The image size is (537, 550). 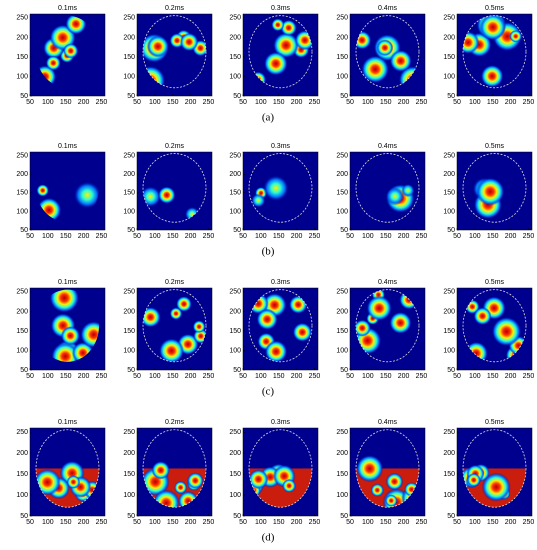 What do you see at coordinates (68, 8) in the screenshot?
I see `panel-title: 0.1ms` at bounding box center [68, 8].